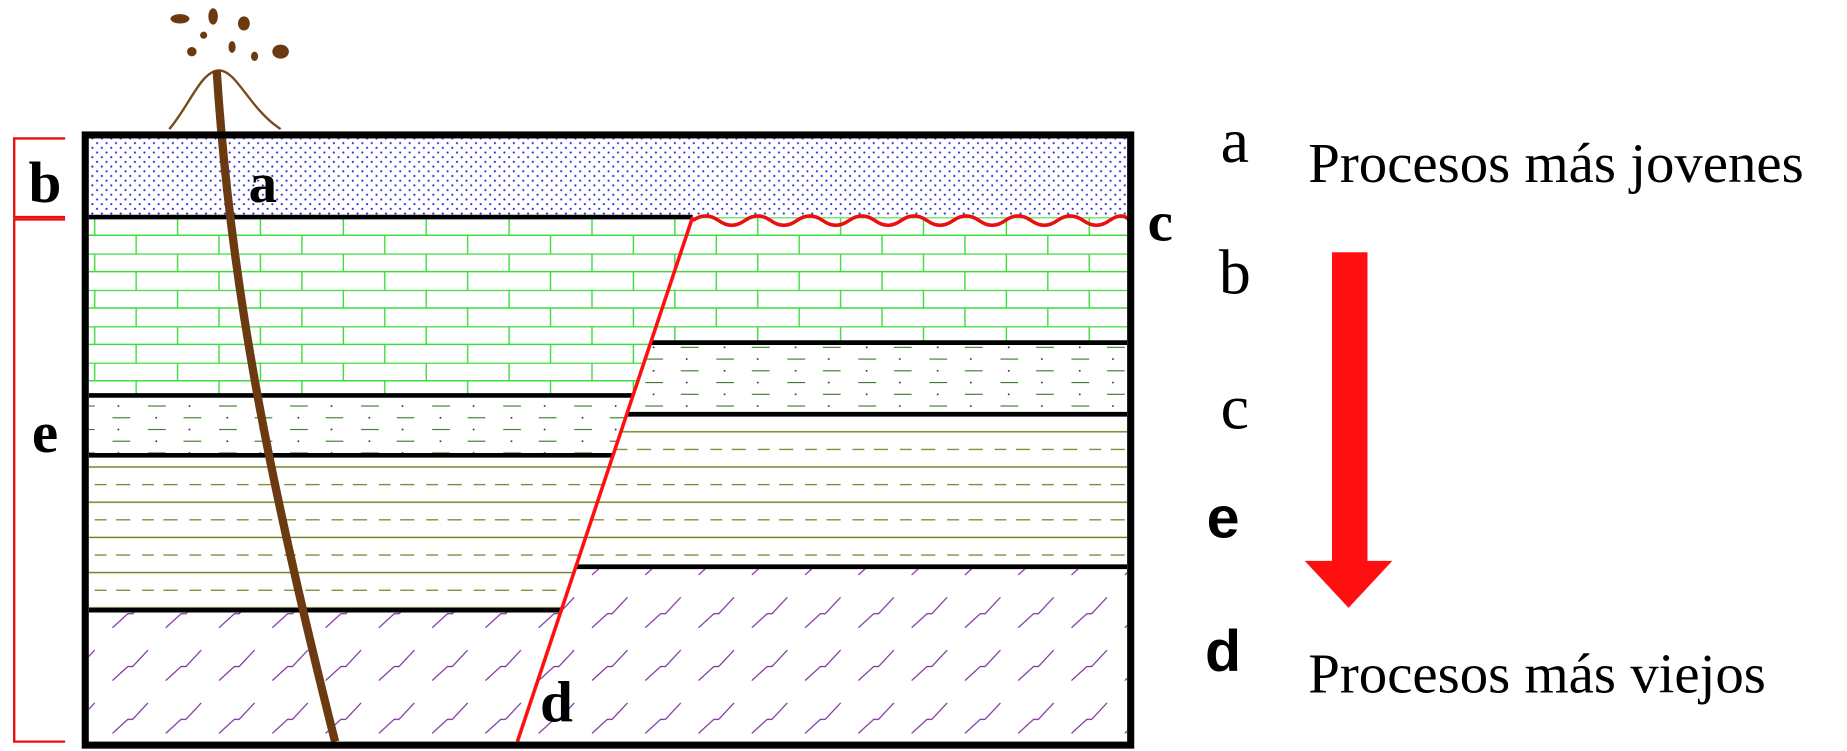 The height and width of the screenshot is (751, 1847). I want to click on eruption, so click(229, 35).